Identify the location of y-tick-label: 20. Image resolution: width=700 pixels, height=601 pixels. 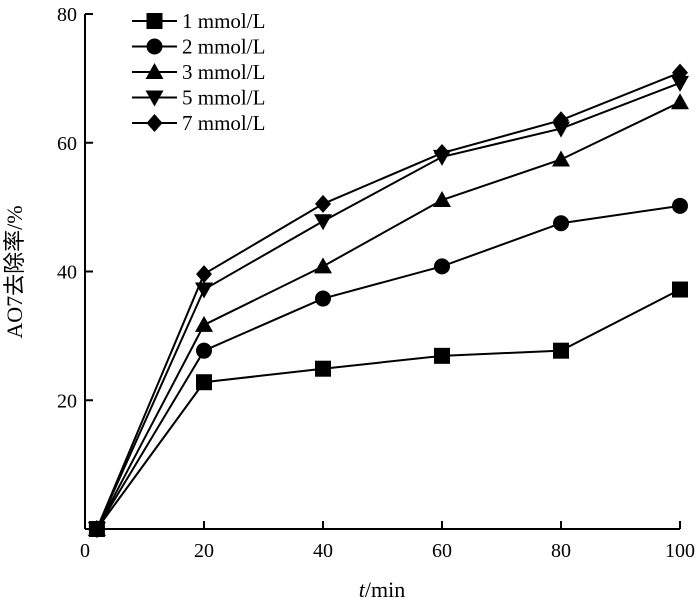
(67, 401).